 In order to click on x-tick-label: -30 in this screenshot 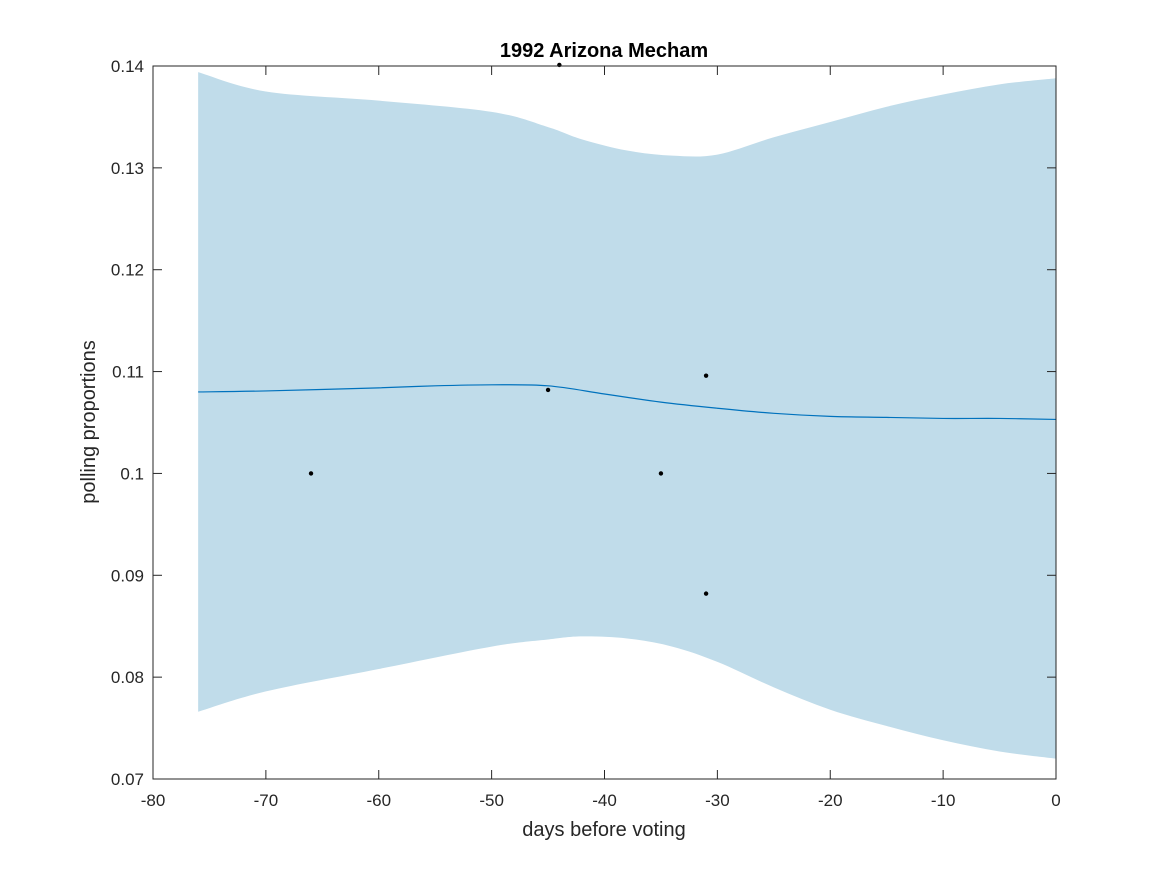, I will do `click(717, 800)`.